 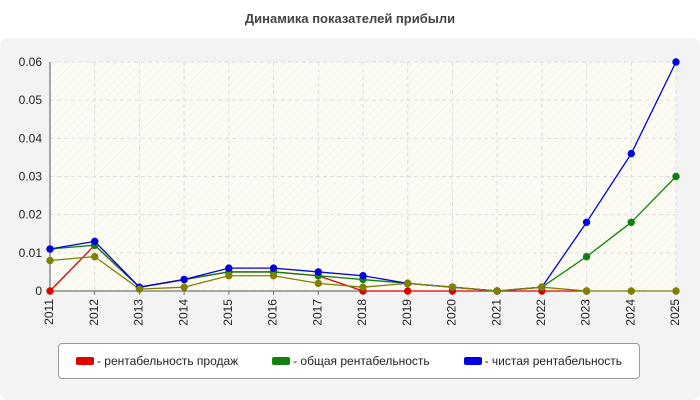 I want to click on y-tick-label: 0.04, so click(x=31, y=138).